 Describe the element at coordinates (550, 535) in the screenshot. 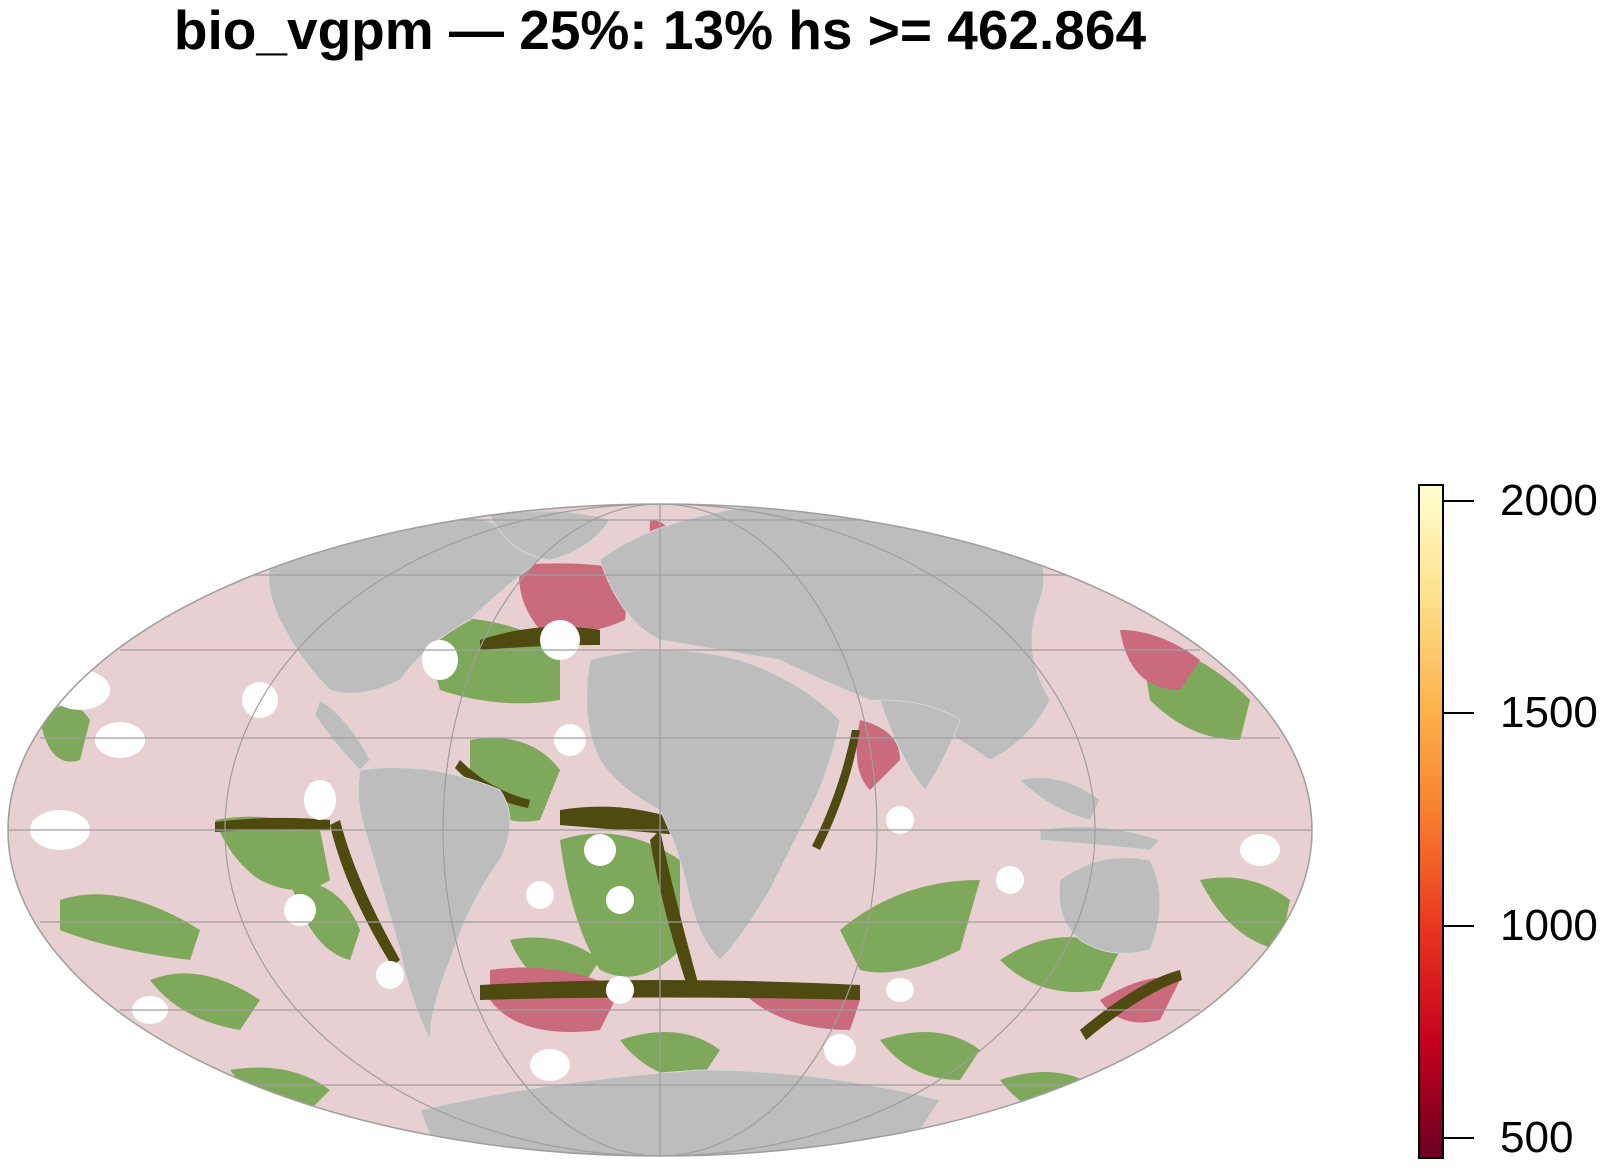

I see `greenland` at that location.